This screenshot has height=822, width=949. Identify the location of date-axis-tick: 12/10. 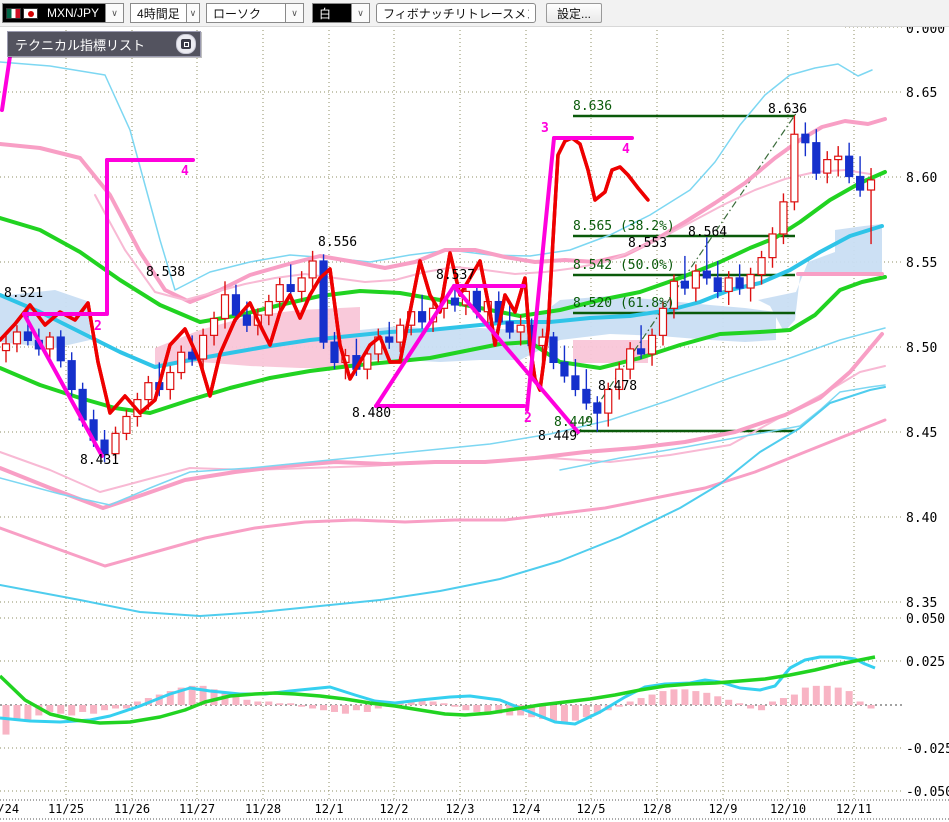
(788, 809).